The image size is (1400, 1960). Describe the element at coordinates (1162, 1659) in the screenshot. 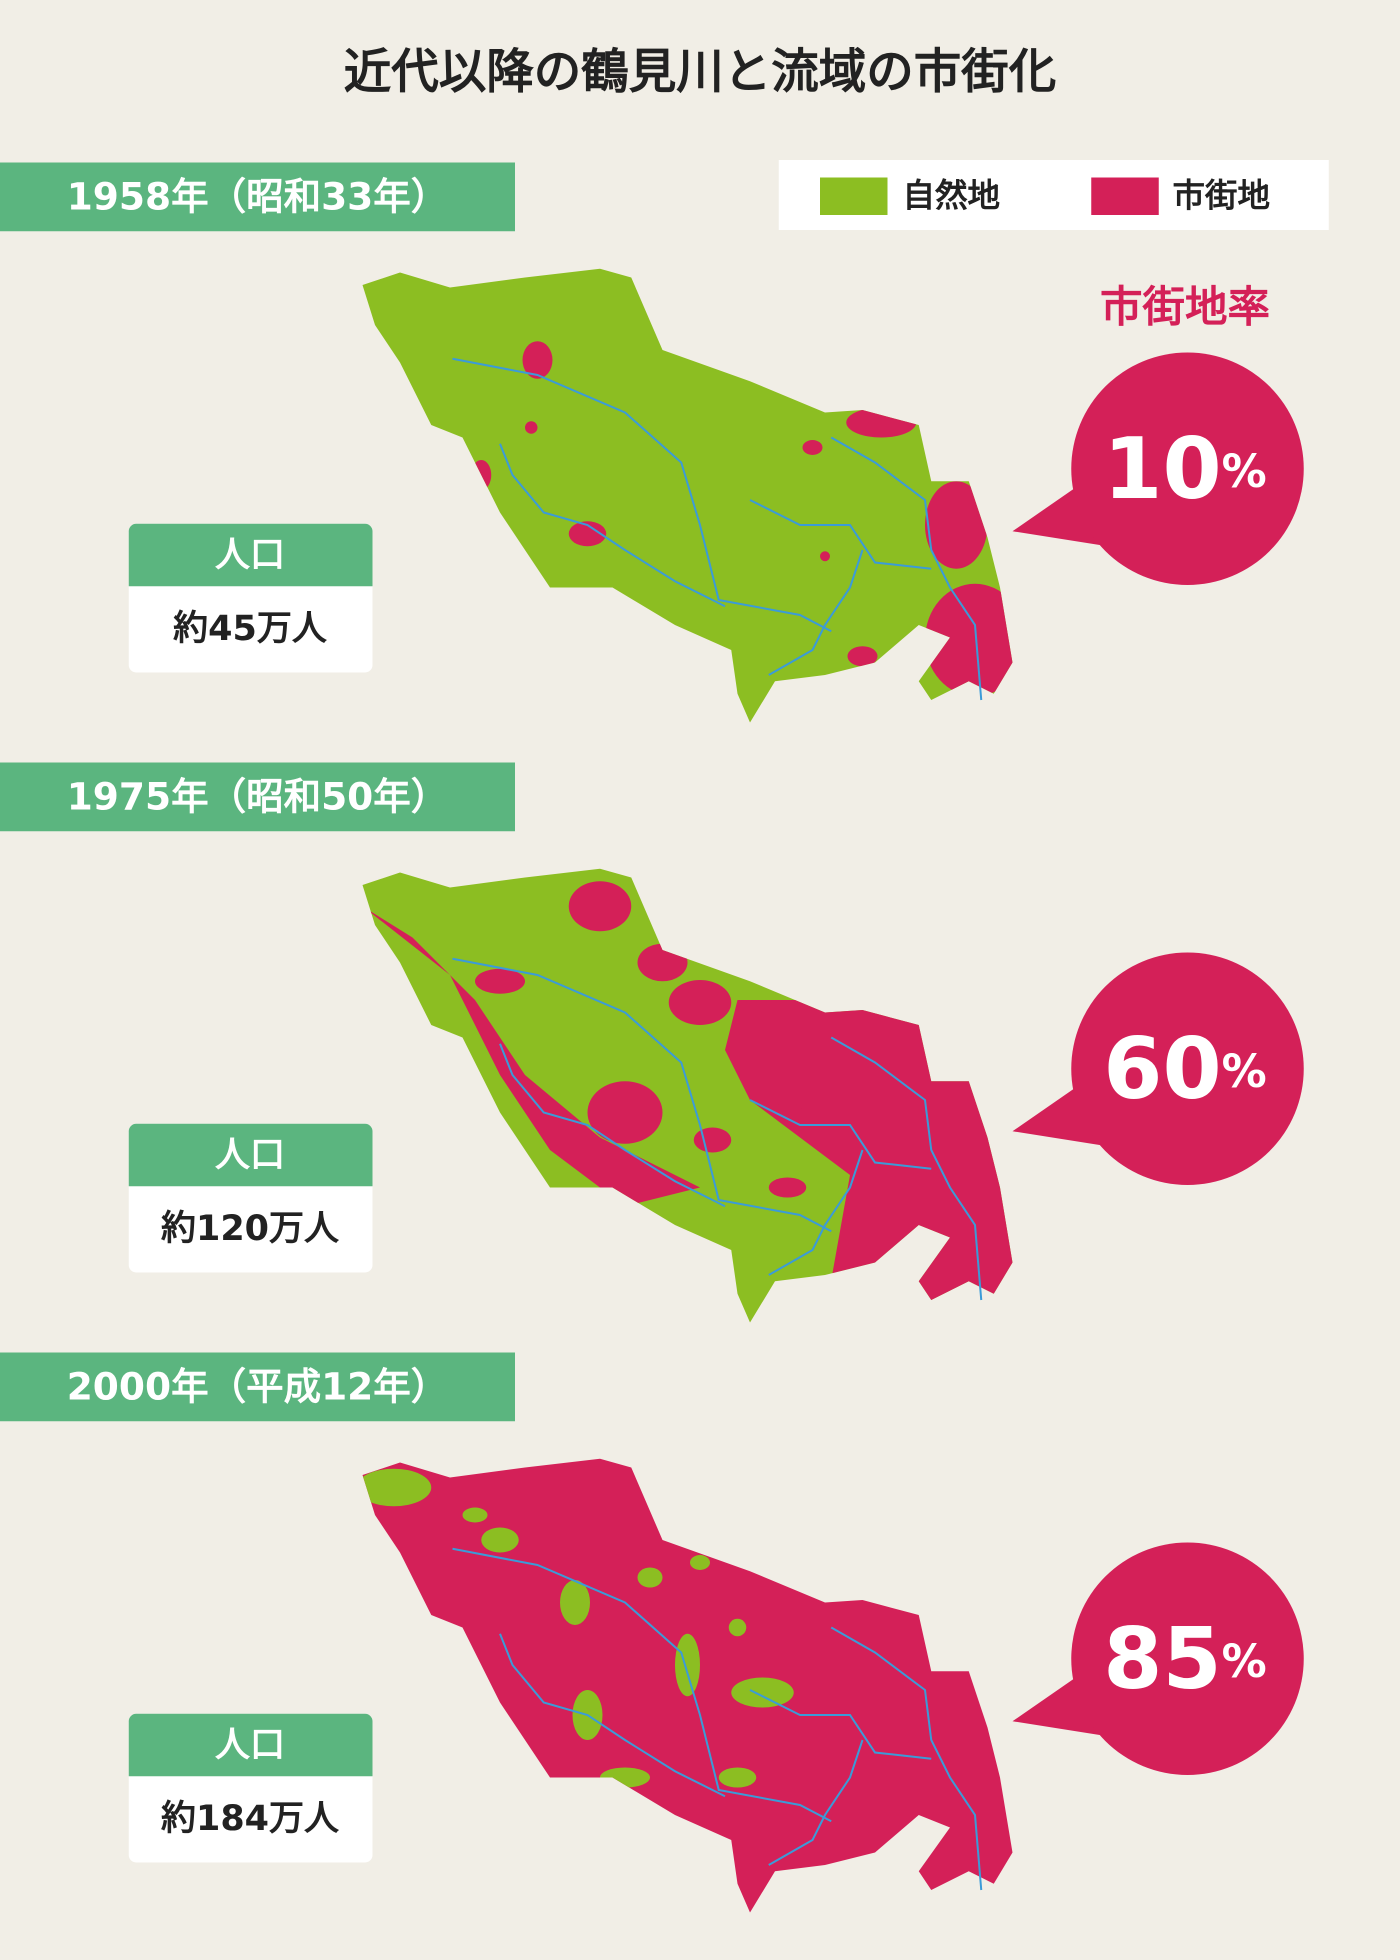

I see `rate-value: 85` at that location.